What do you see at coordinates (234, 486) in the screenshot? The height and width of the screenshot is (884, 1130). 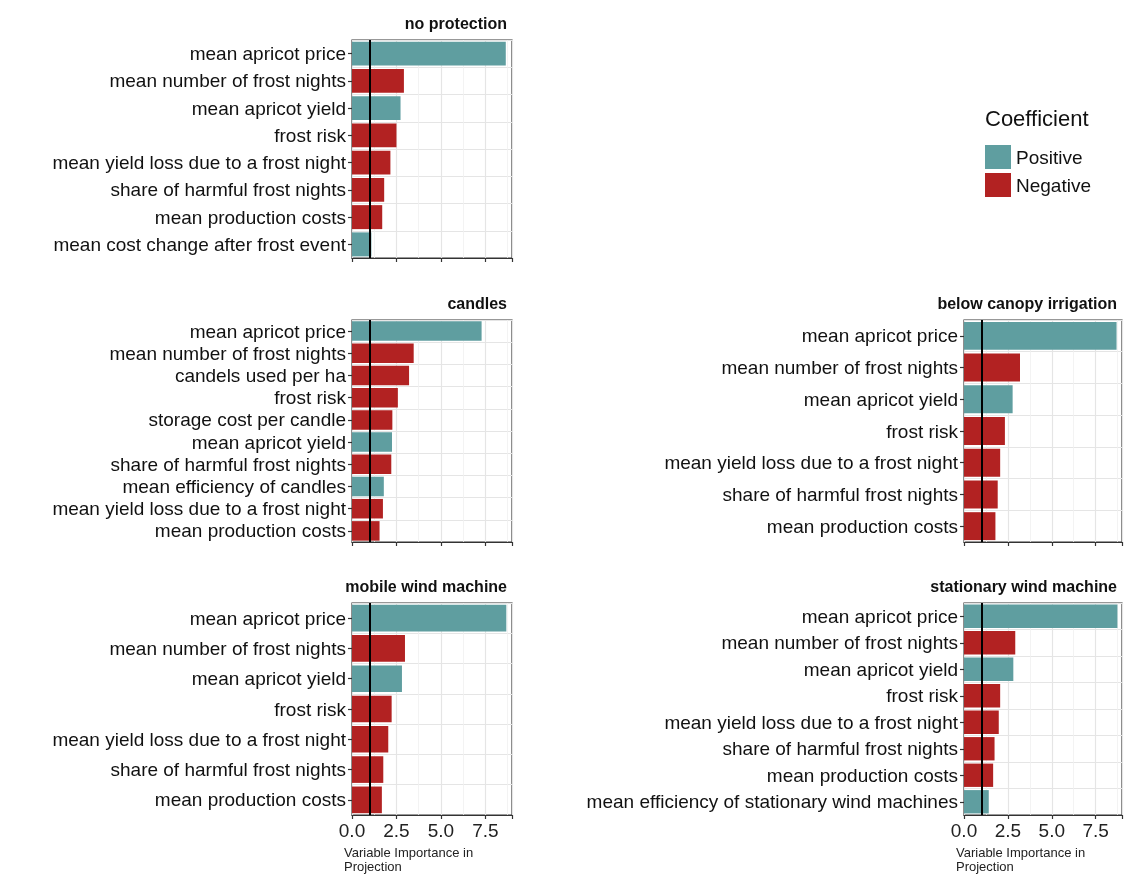 I see `y-tick-label: mean efficiency of candles` at bounding box center [234, 486].